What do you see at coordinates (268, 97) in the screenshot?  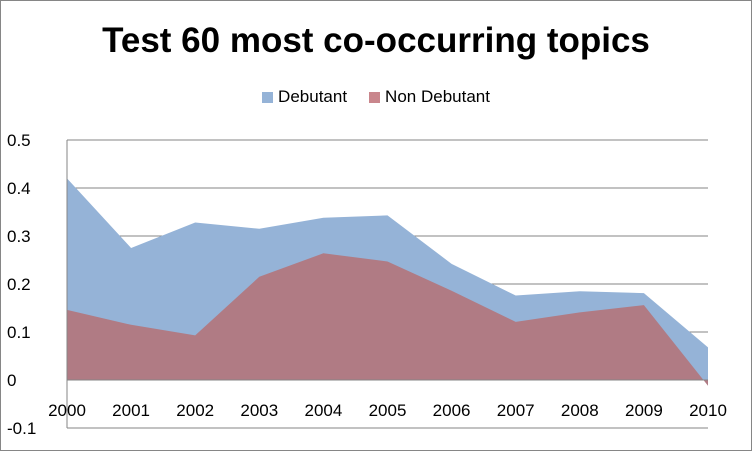 I see `legend-swatch-debutant` at bounding box center [268, 97].